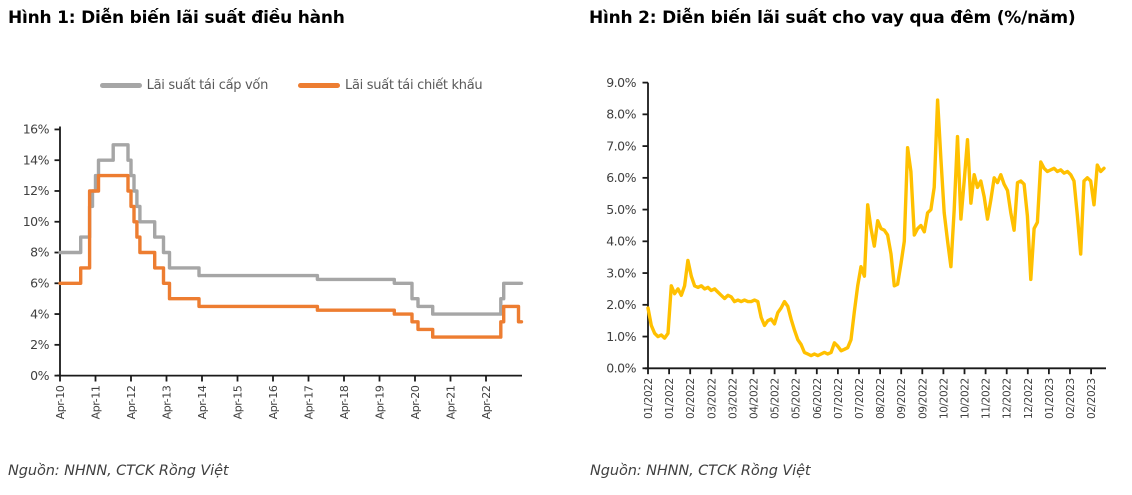 The image size is (1132, 495). Describe the element at coordinates (414, 85) in the screenshot. I see `legend-label-rediscount-rate: Lãi suất tái chiết khấu` at that location.